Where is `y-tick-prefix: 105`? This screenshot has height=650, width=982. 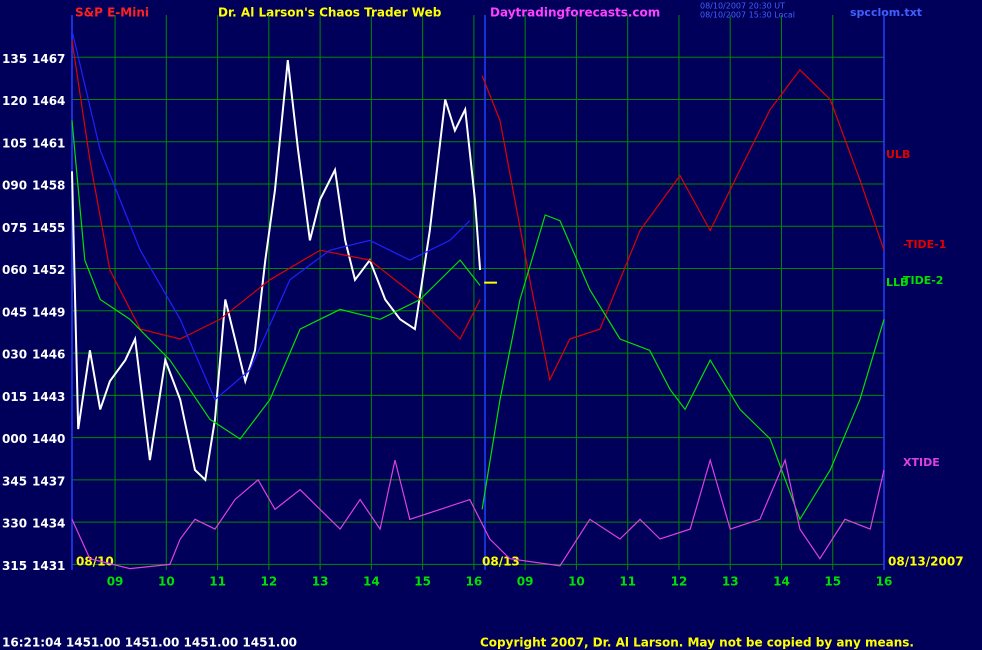
y-tick-prefix: 105 is located at coordinates (14, 143).